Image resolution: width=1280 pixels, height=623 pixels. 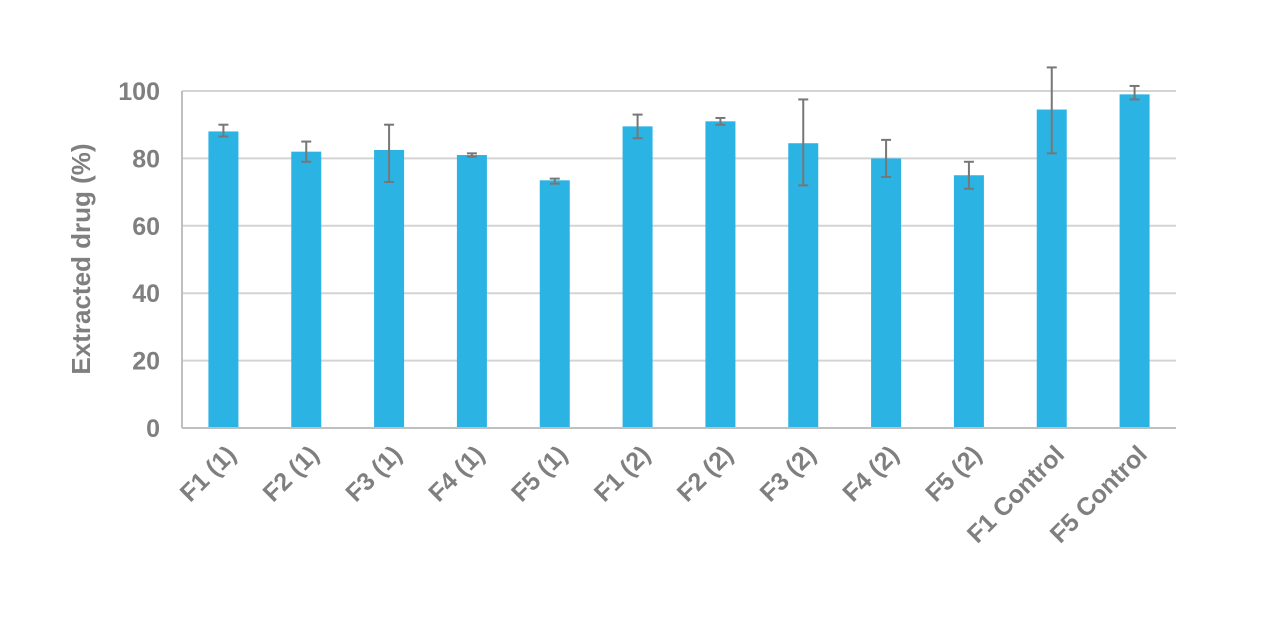 What do you see at coordinates (456, 473) in the screenshot?
I see `x-tick-label: F4 (1)` at bounding box center [456, 473].